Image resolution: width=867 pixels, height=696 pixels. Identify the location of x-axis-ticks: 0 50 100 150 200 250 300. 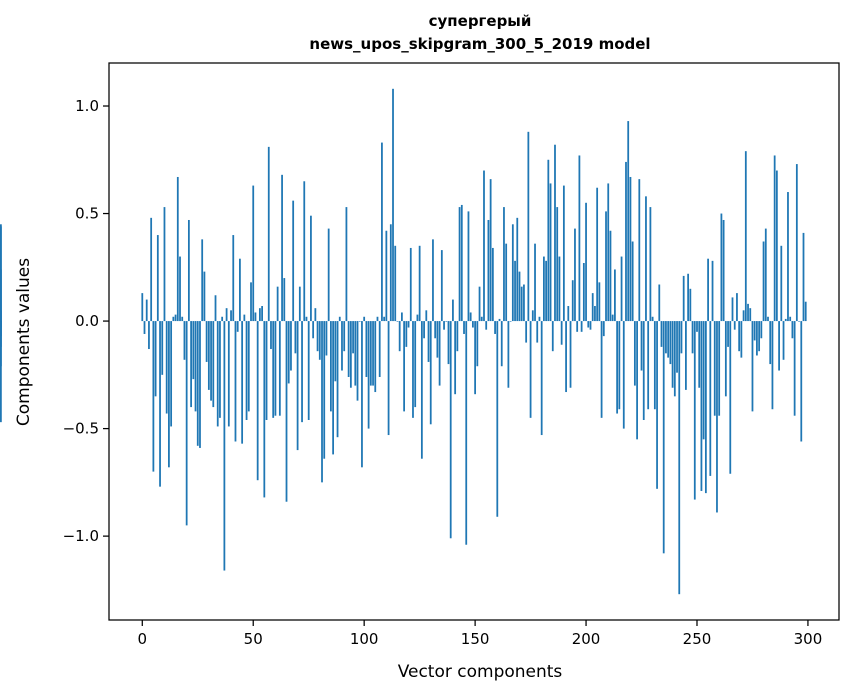
(480, 634).